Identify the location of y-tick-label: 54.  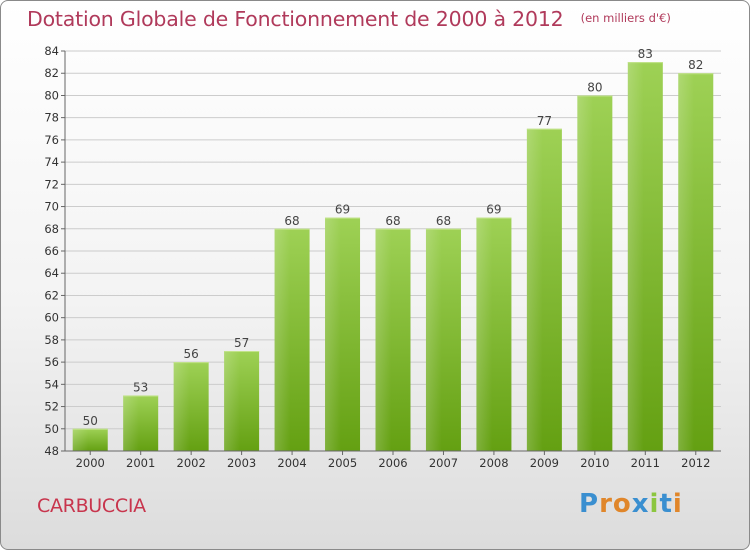
(51, 384).